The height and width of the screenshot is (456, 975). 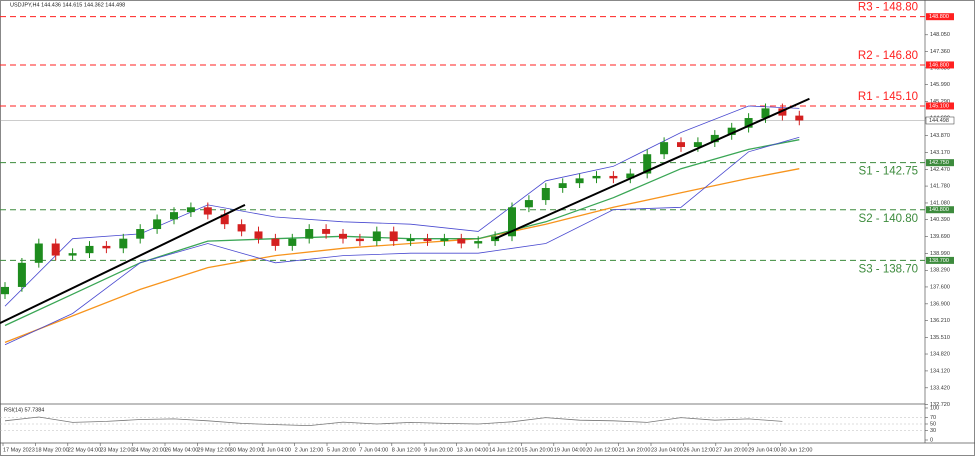 What do you see at coordinates (764, 450) in the screenshot?
I see `x-tick-label: 29 Jun 04:00` at bounding box center [764, 450].